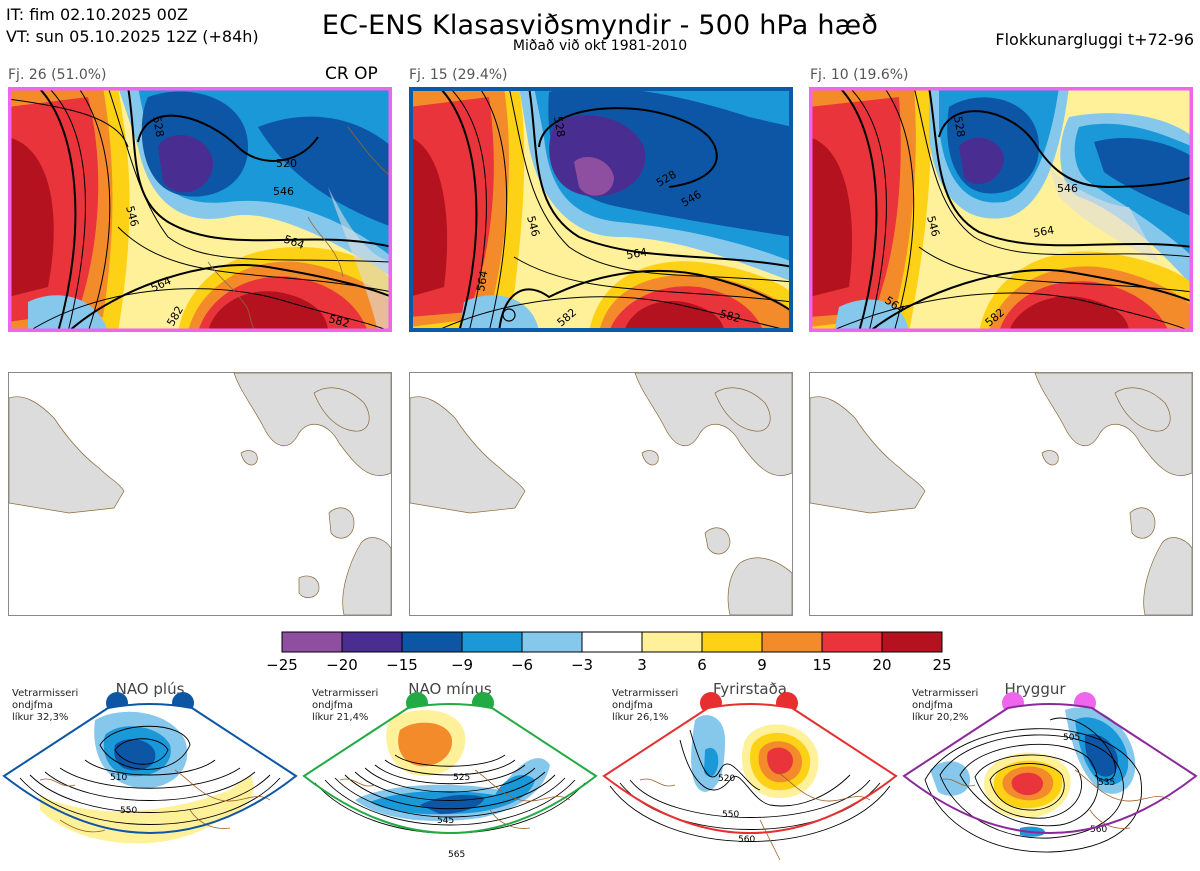 This screenshot has height=871, width=1200. What do you see at coordinates (445, 821) in the screenshot?
I see `contour-label: 545` at bounding box center [445, 821].